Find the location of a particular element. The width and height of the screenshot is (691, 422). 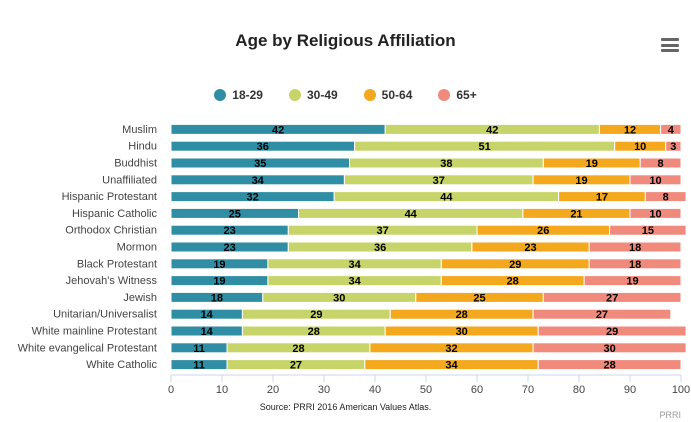

x-tick-label: 0 is located at coordinates (171, 390).